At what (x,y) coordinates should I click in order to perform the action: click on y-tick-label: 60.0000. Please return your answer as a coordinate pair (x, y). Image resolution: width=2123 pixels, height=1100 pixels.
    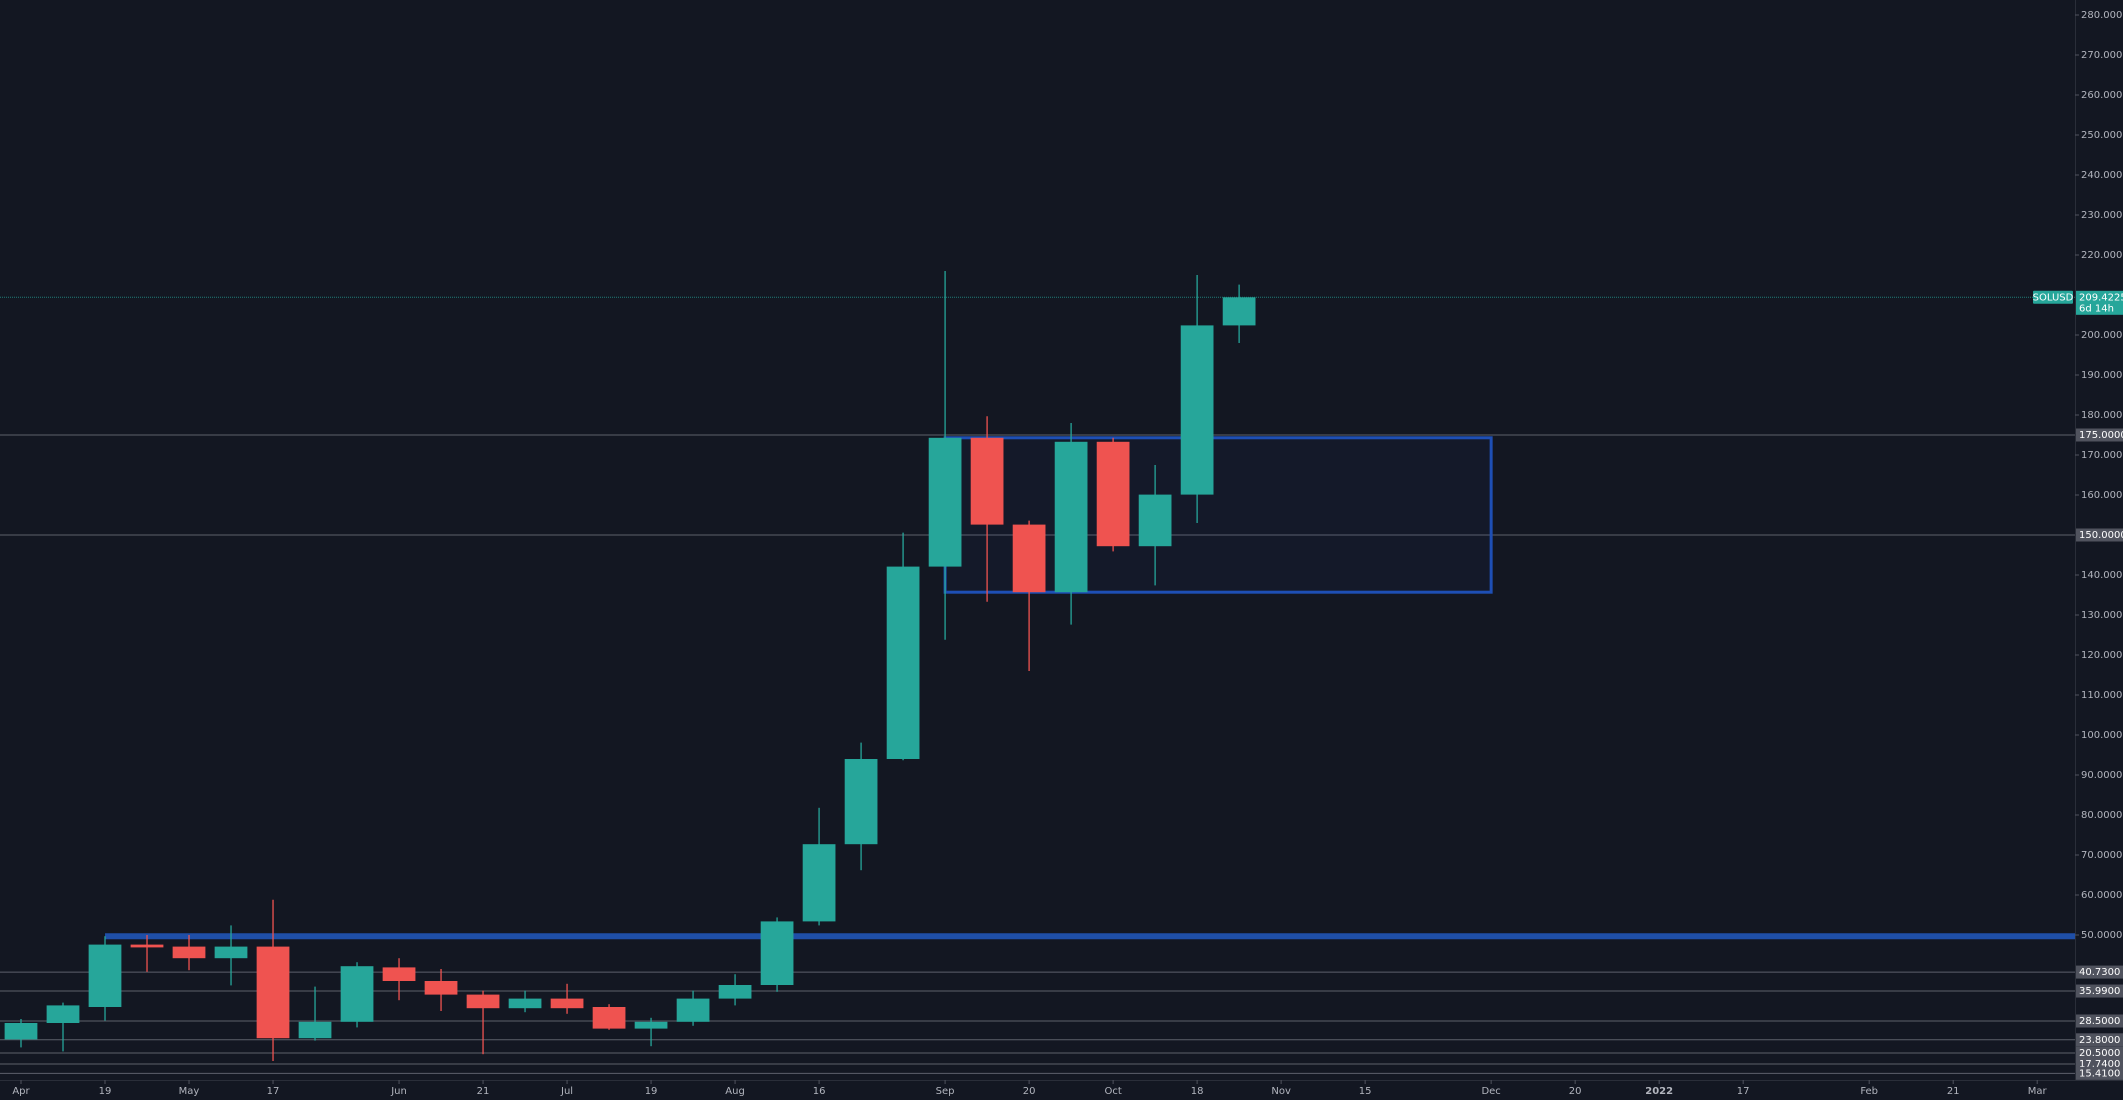
    Looking at the image, I should click on (2101, 895).